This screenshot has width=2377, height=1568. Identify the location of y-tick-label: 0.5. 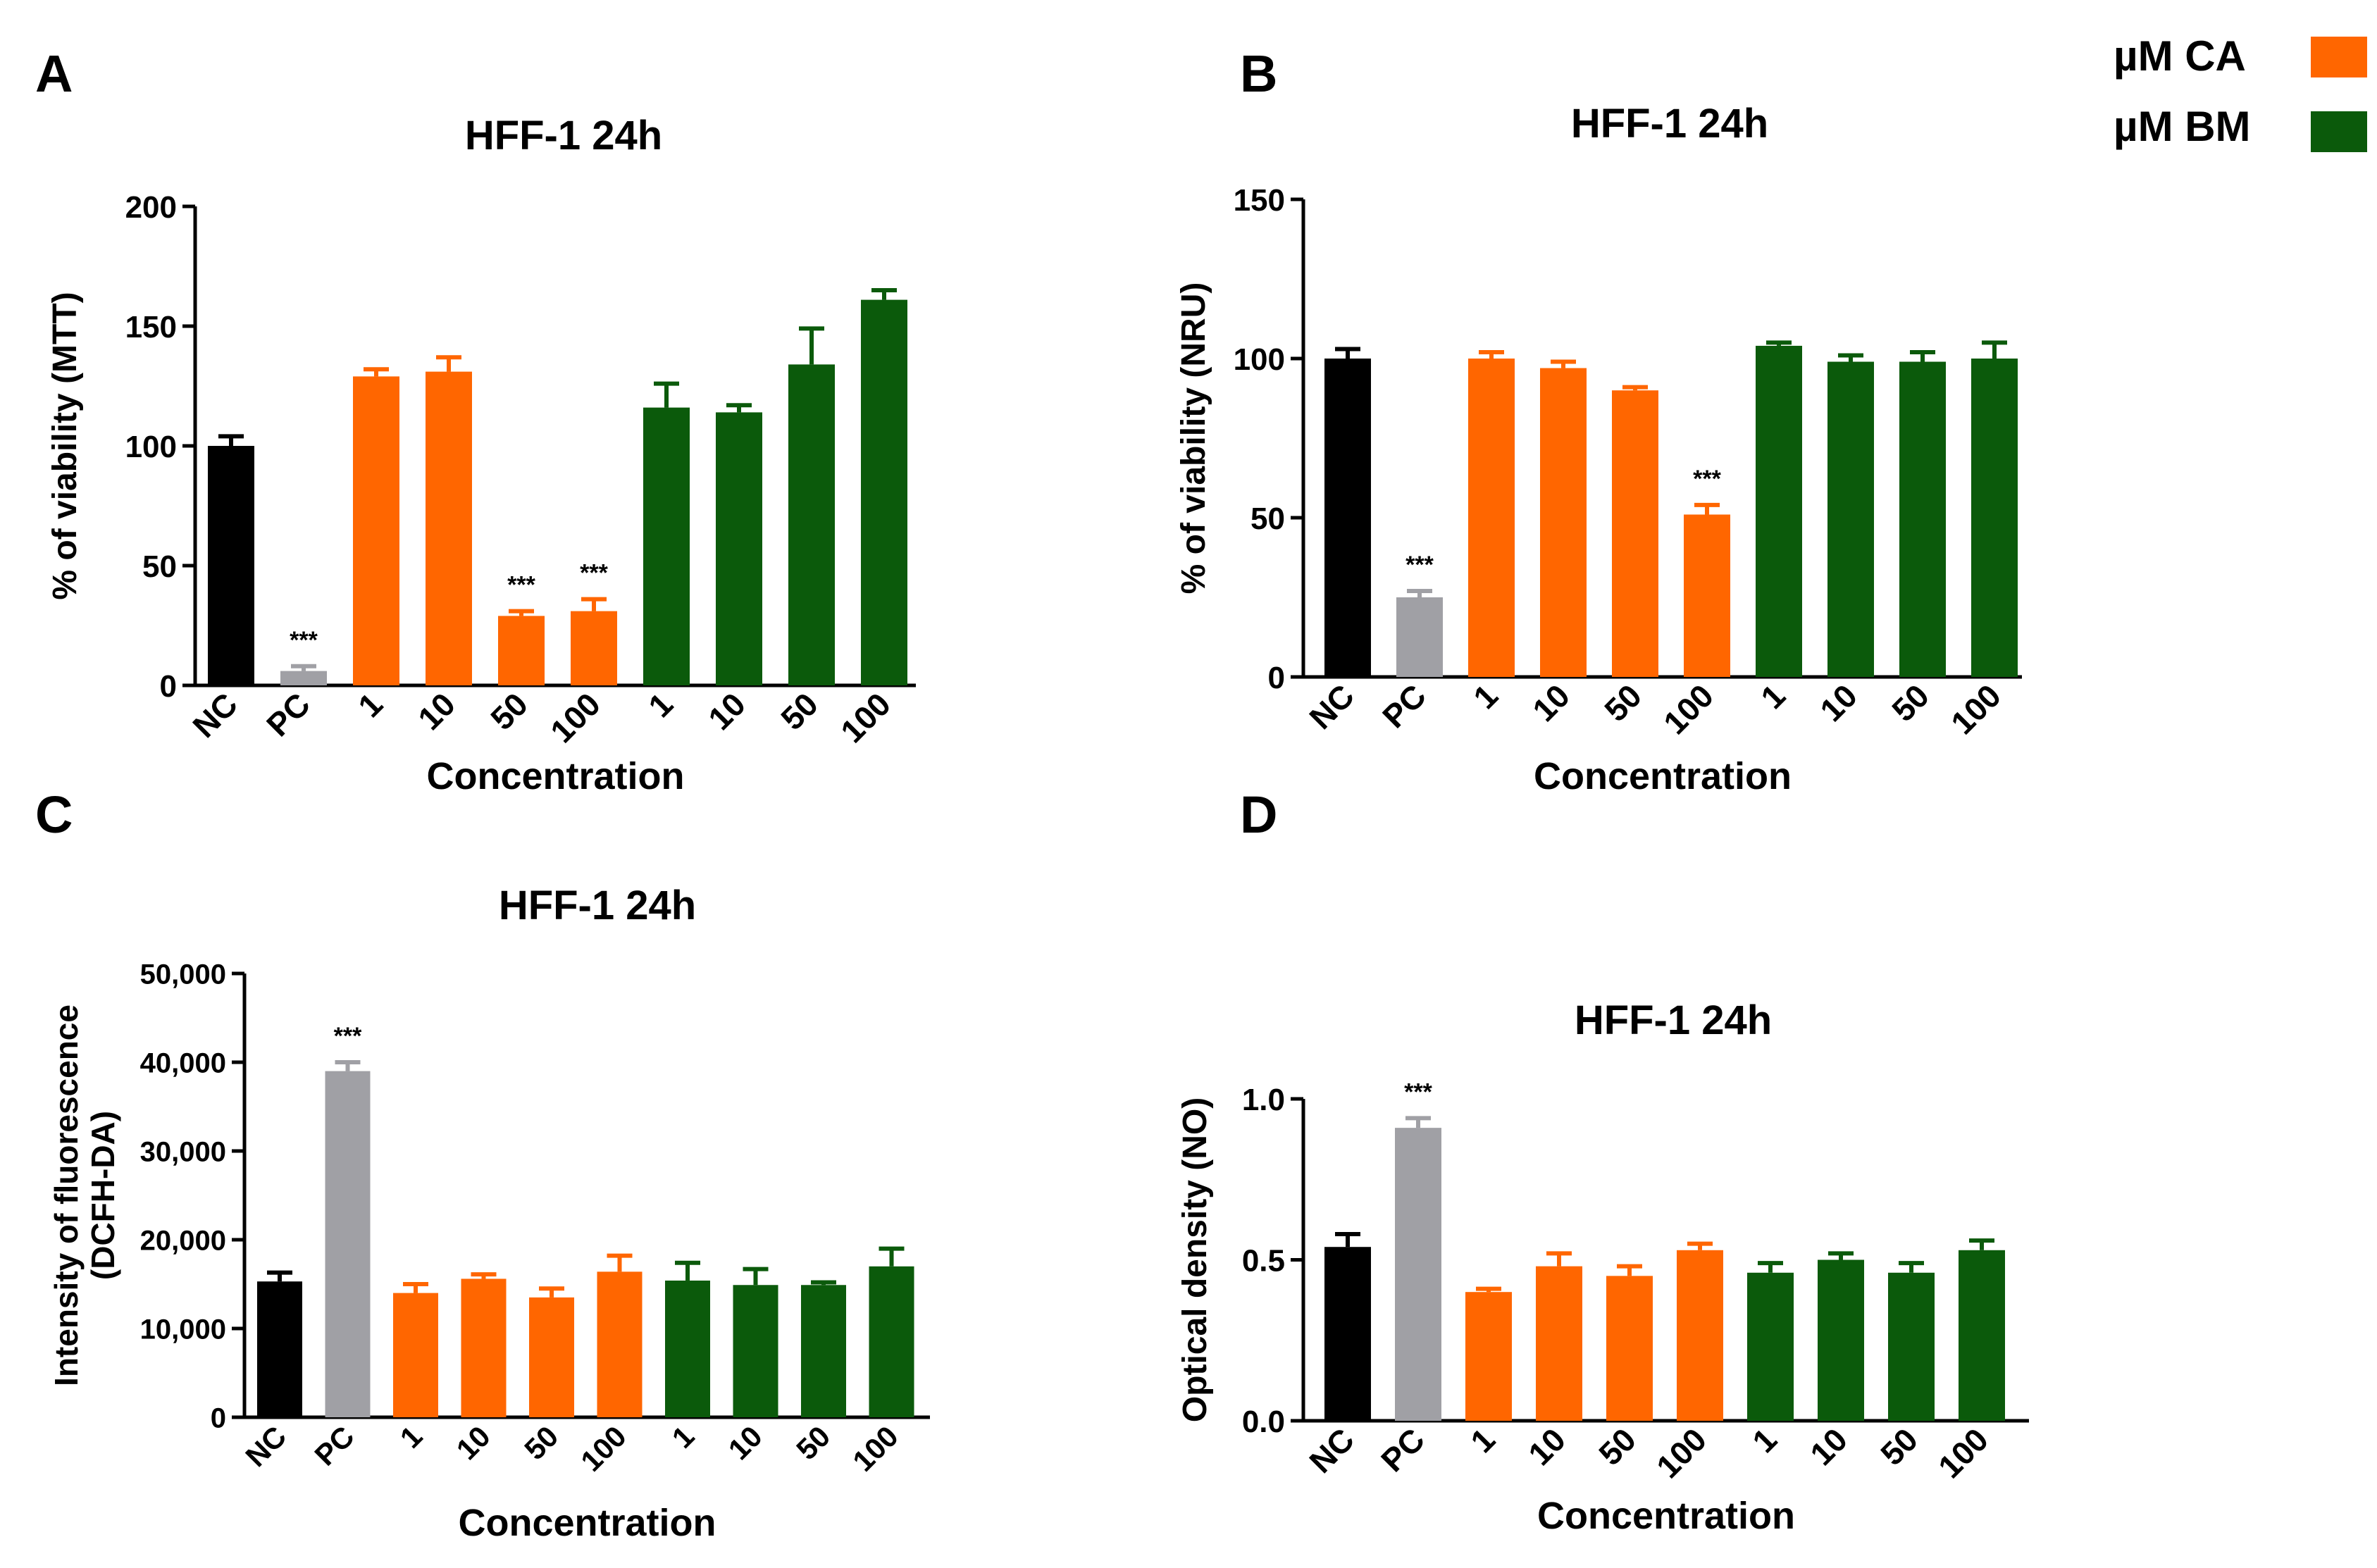
(1263, 1260).